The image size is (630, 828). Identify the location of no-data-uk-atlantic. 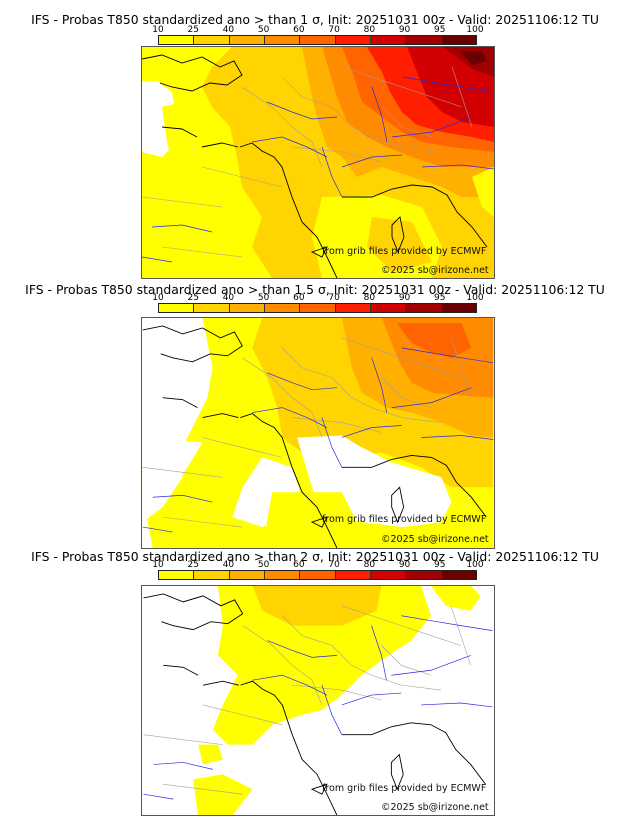
(177, 373).